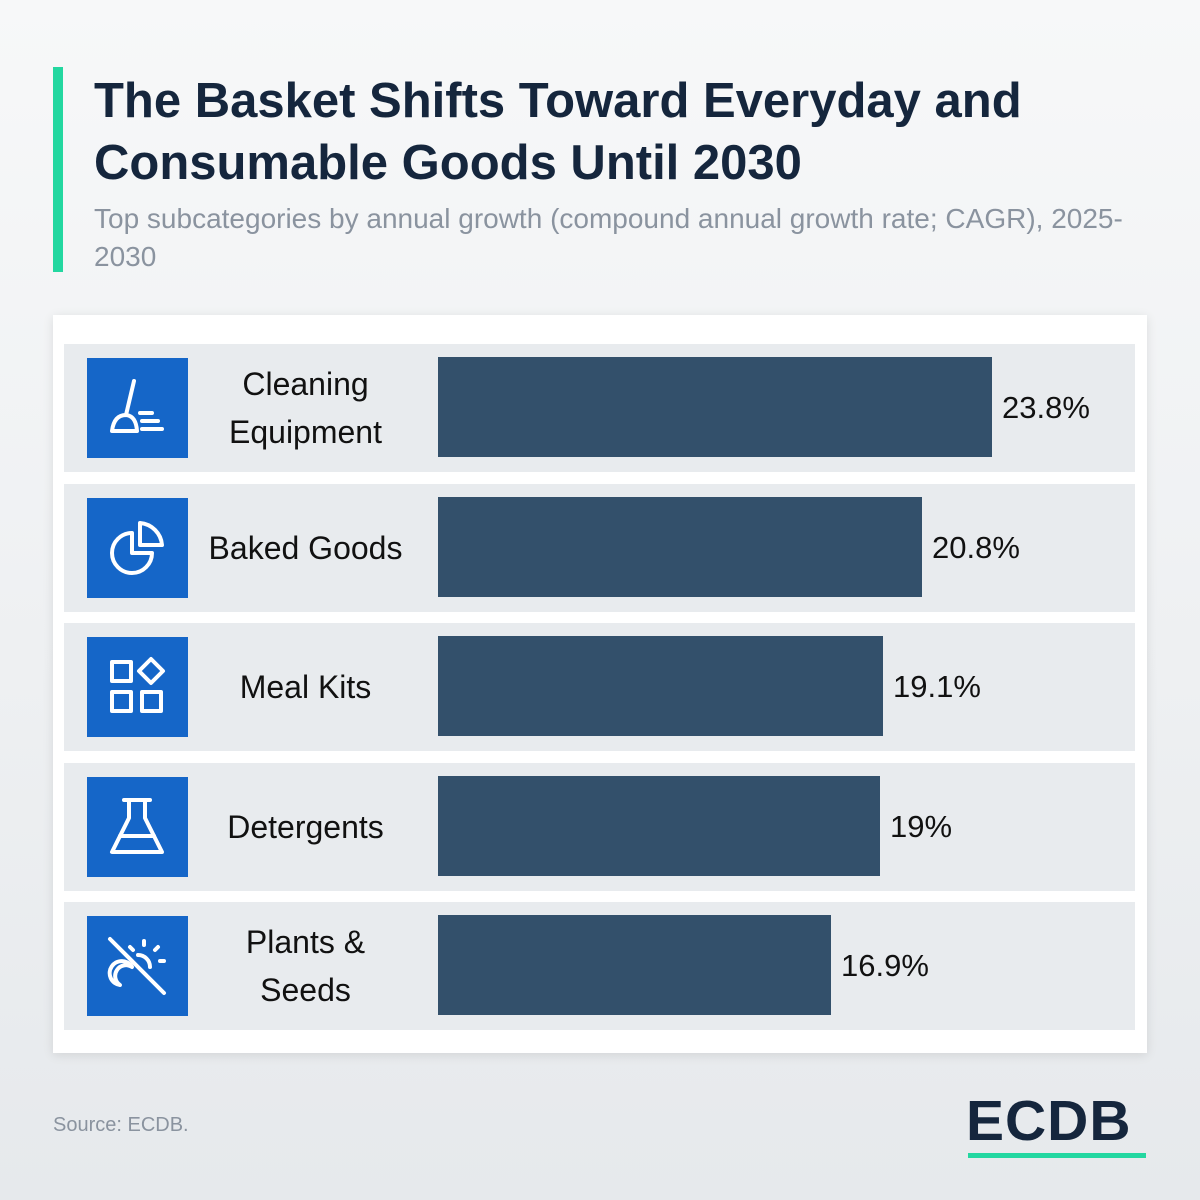 Image resolution: width=1200 pixels, height=1200 pixels. What do you see at coordinates (305, 408) in the screenshot?
I see `category-label: Cleaning Equipment` at bounding box center [305, 408].